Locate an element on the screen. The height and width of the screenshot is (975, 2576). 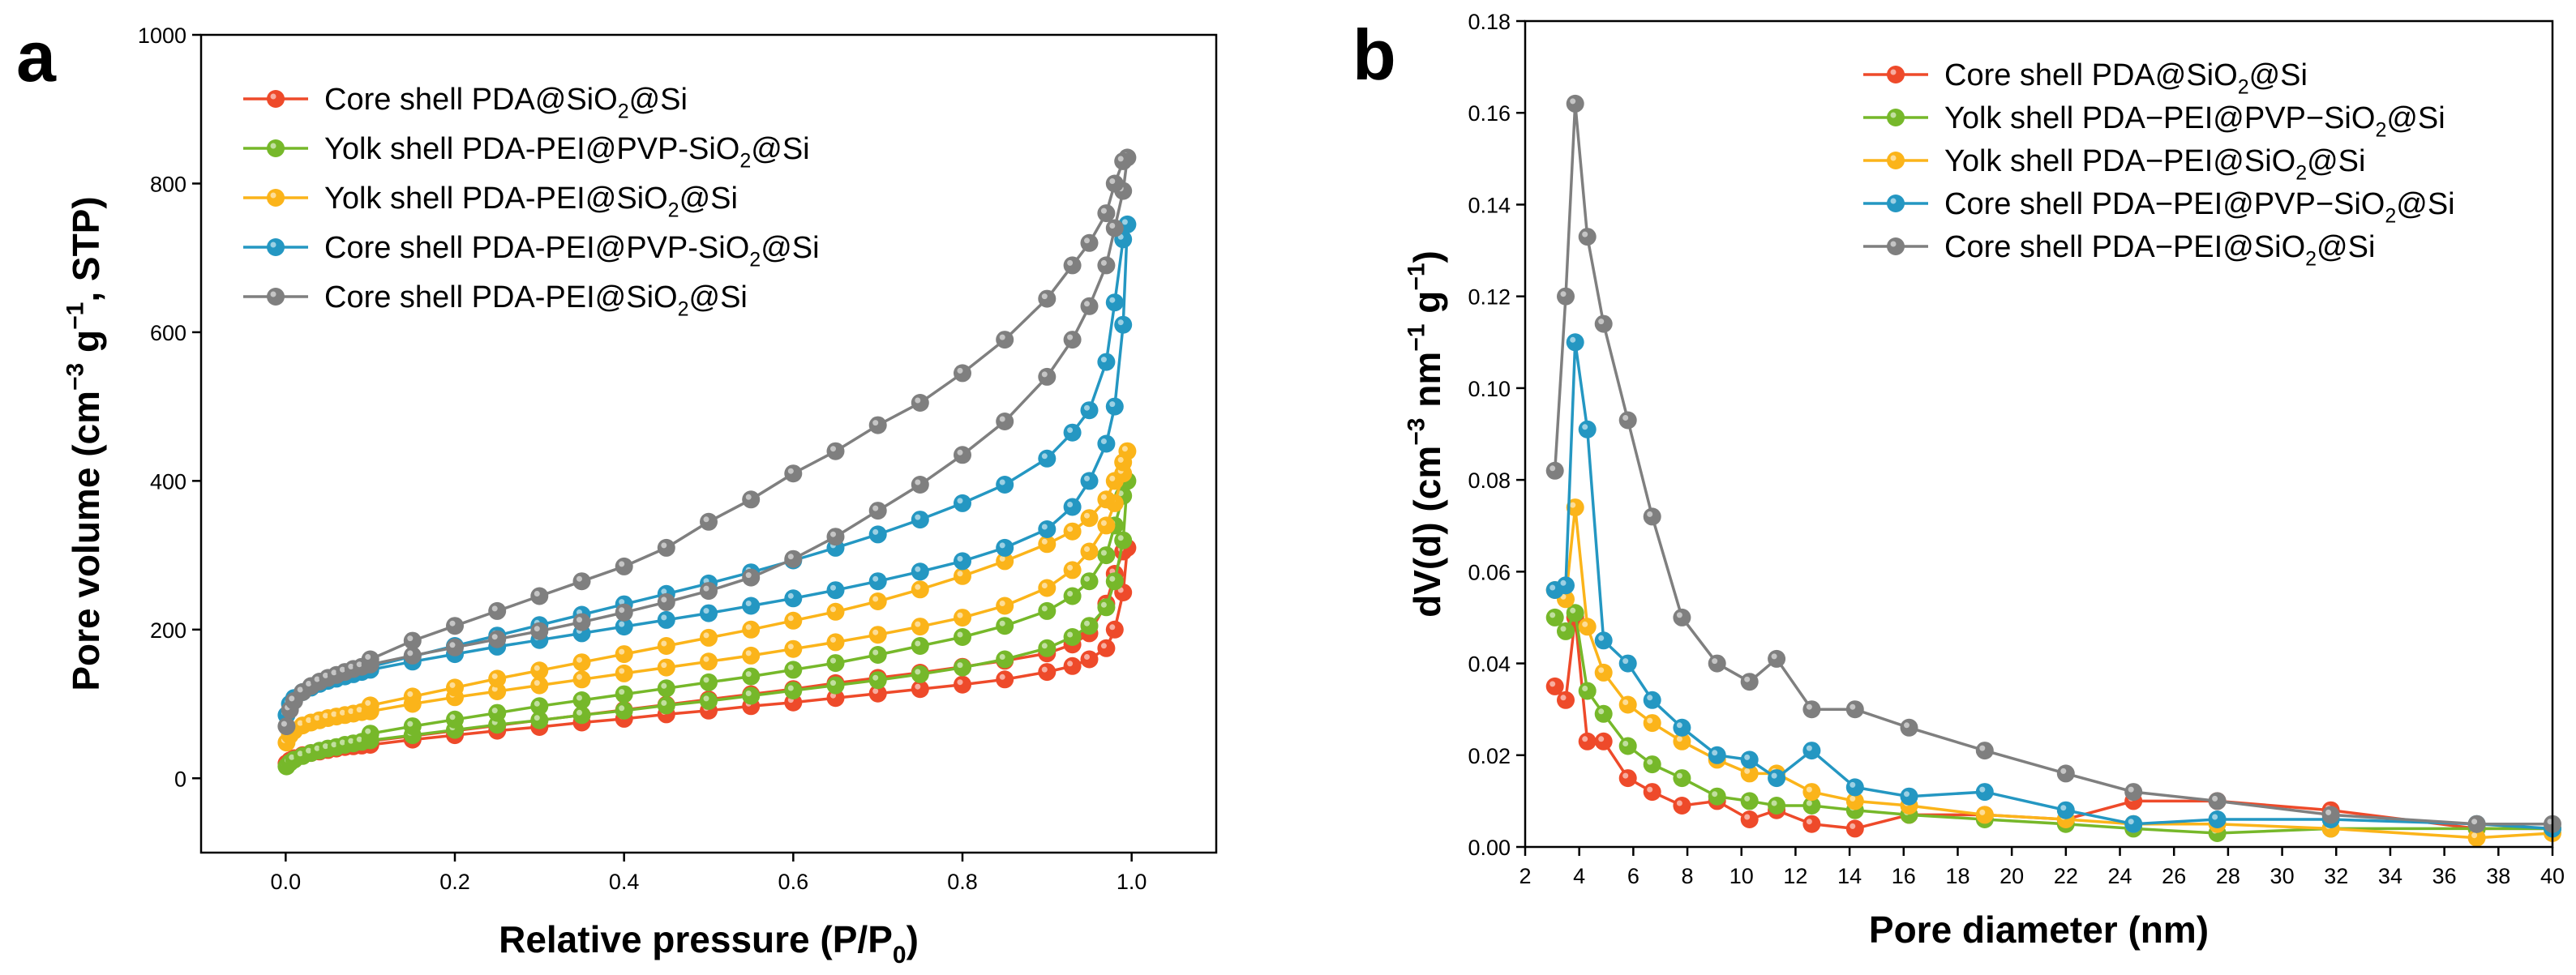
y-tick-label: 0.08 is located at coordinates (1489, 481).